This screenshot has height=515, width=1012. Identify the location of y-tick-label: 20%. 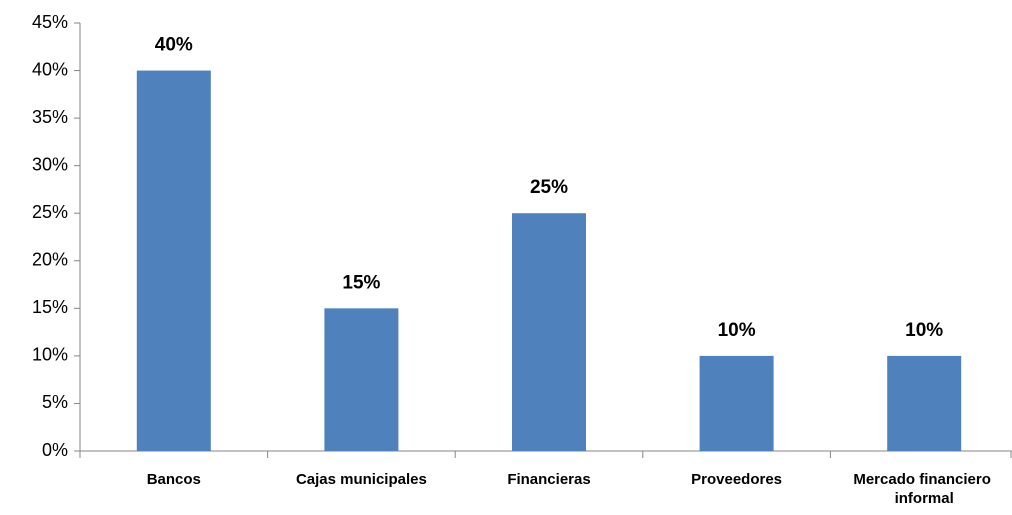
(50, 260).